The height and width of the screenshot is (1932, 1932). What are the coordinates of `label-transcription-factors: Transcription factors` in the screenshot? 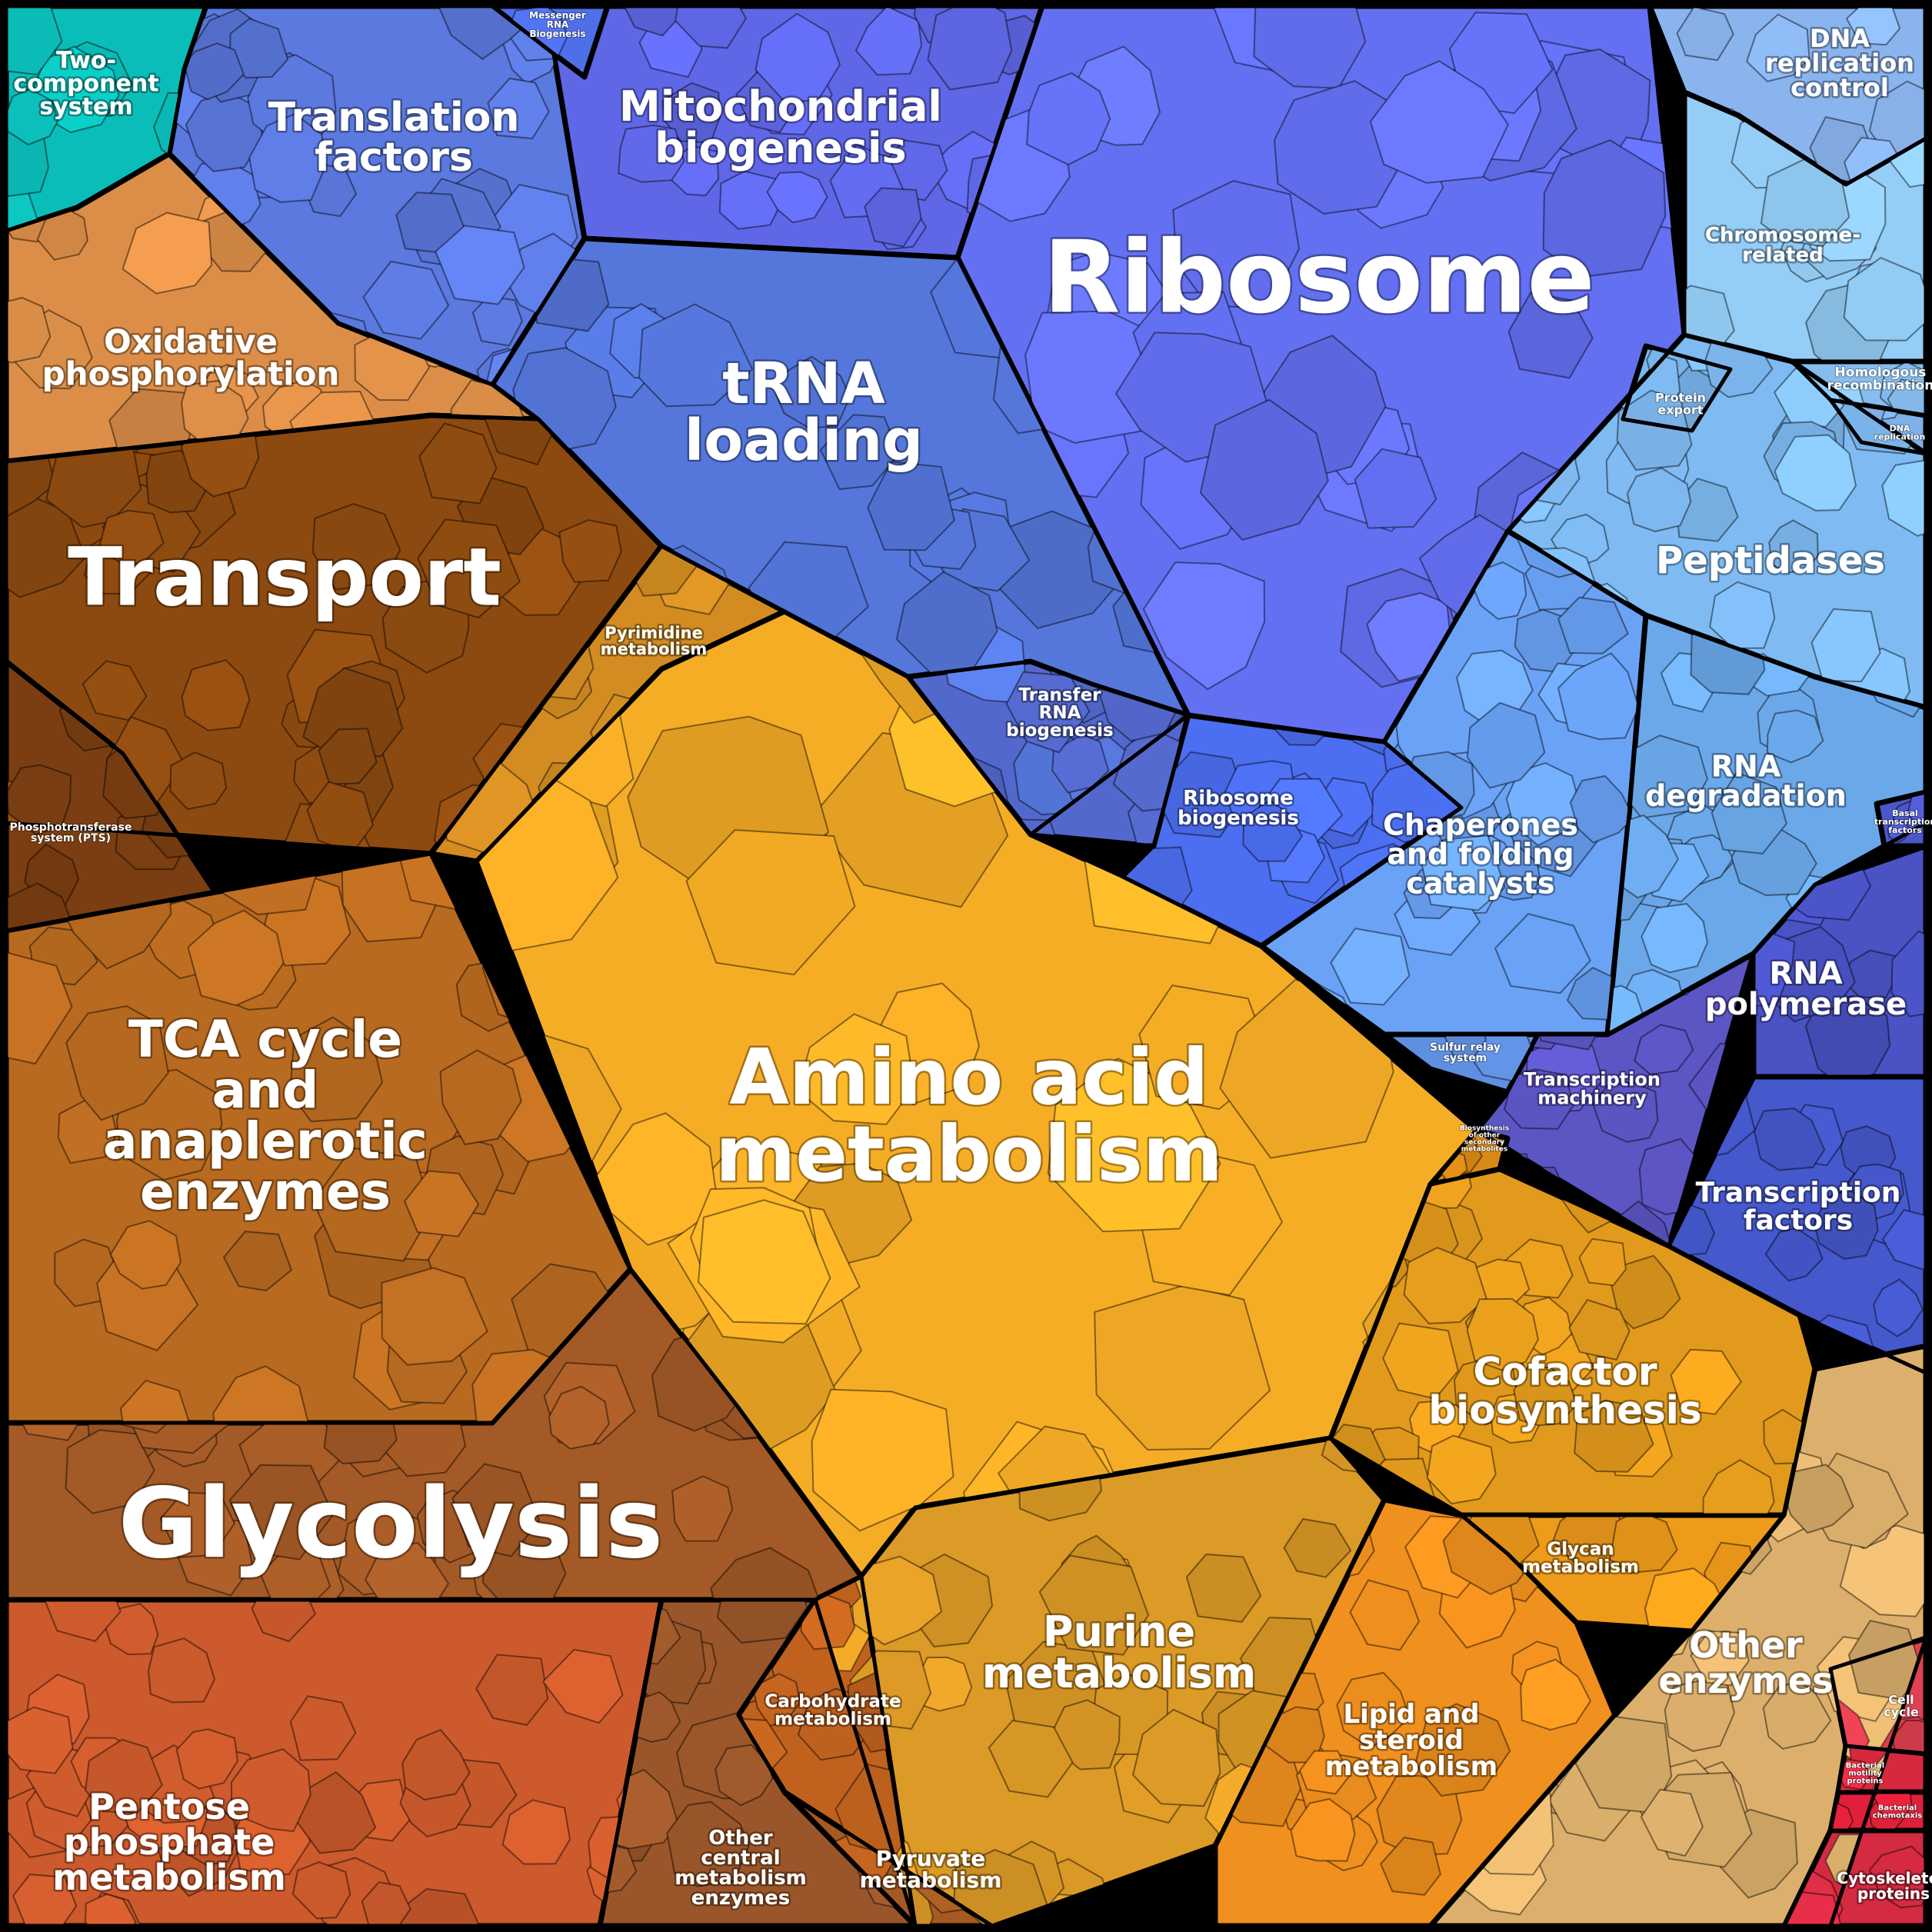 It's located at (1798, 1207).